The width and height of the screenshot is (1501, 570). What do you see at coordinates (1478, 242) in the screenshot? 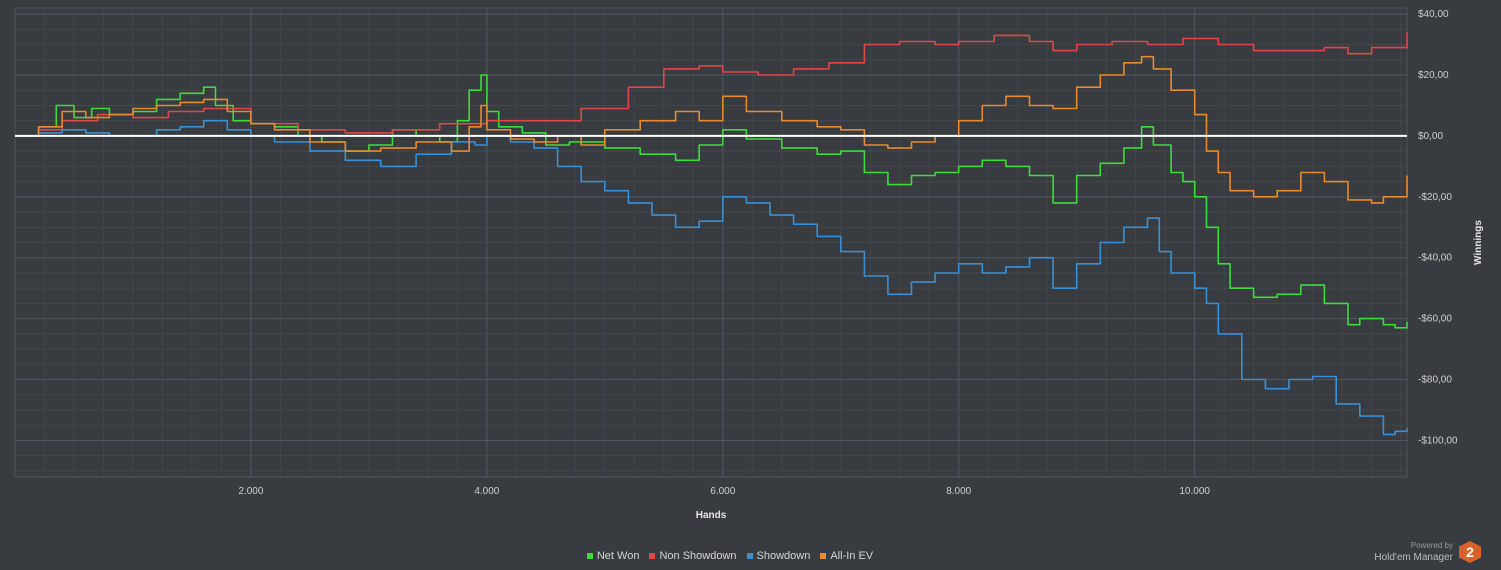
I see `y-axis-title: Winnings` at bounding box center [1478, 242].